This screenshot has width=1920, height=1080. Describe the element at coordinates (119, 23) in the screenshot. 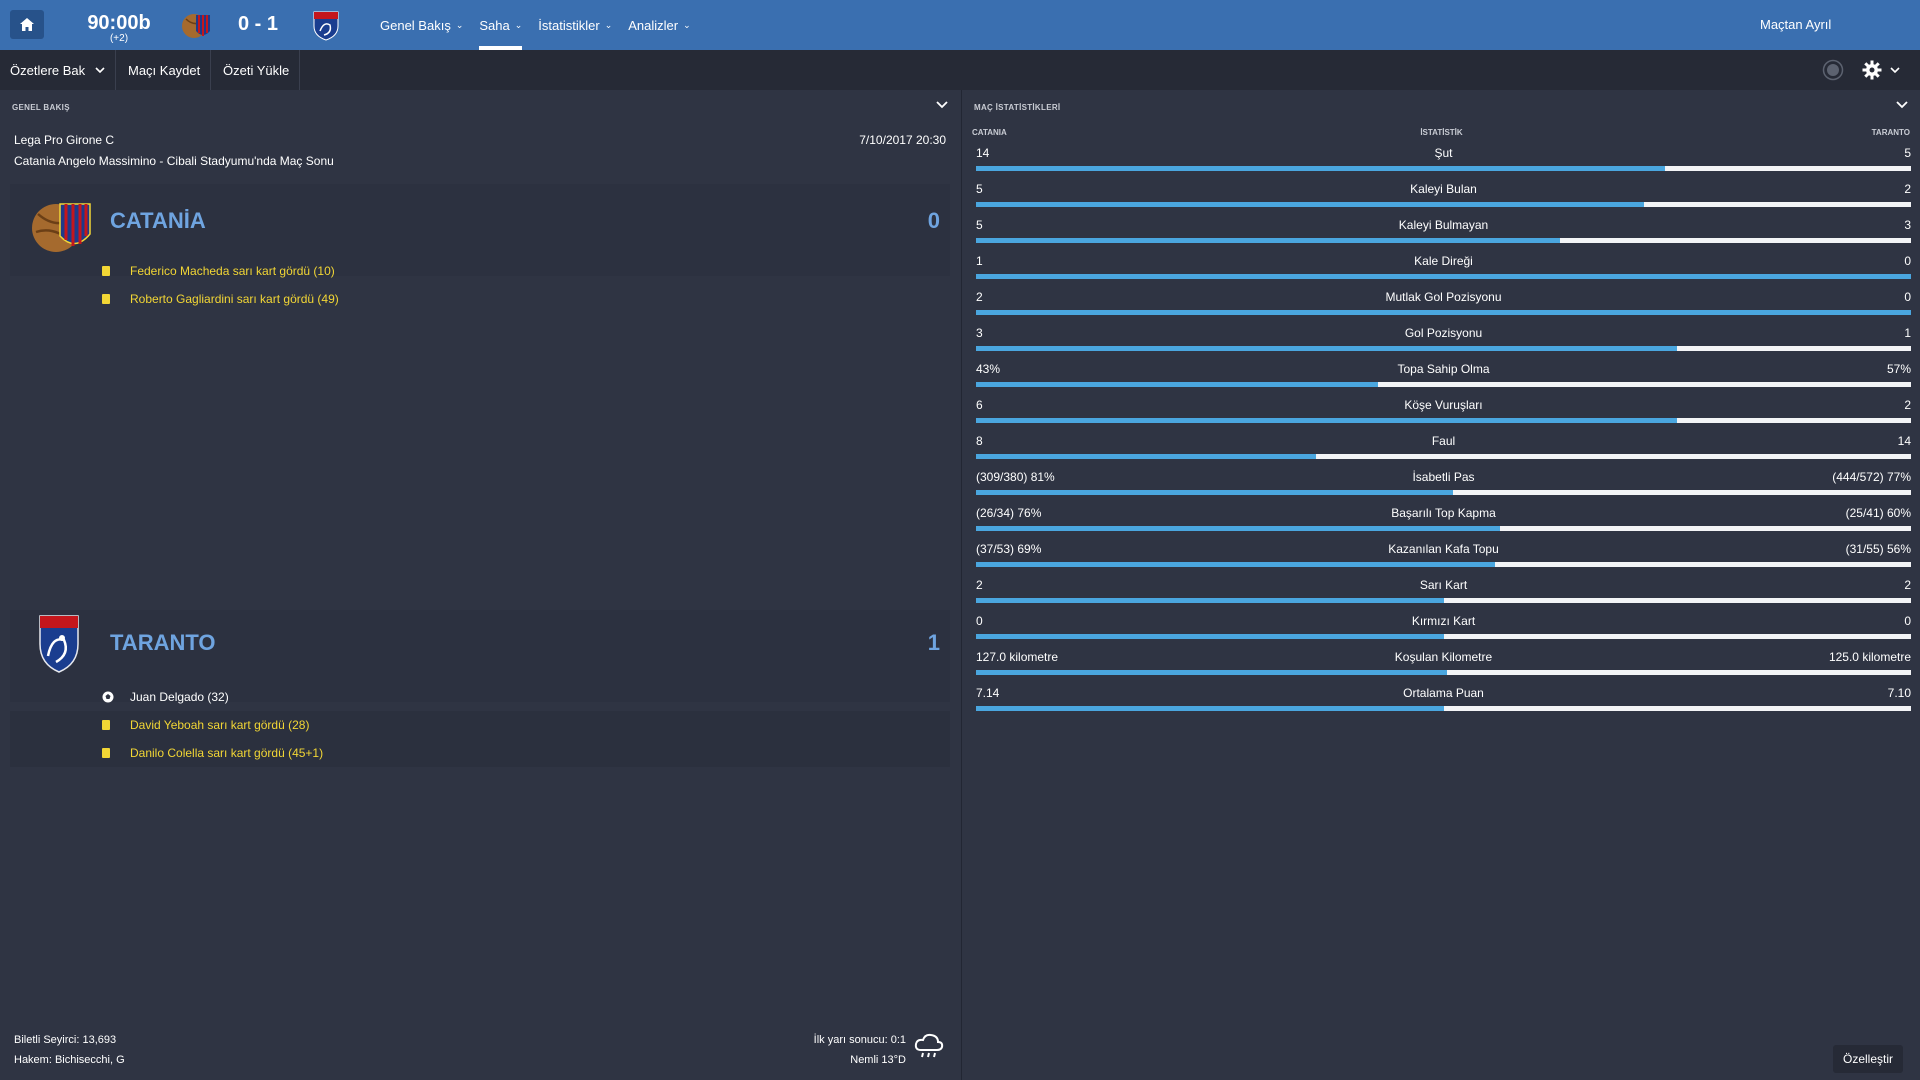

I see `clock-time: 90:00b` at that location.